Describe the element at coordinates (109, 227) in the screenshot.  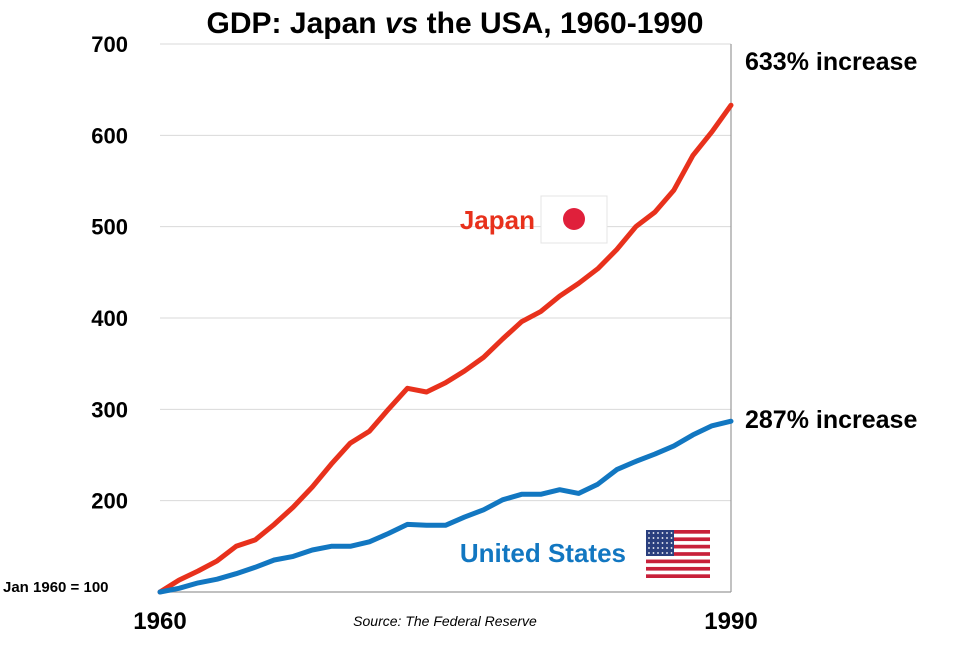
I see `y-tick-label: 500` at that location.